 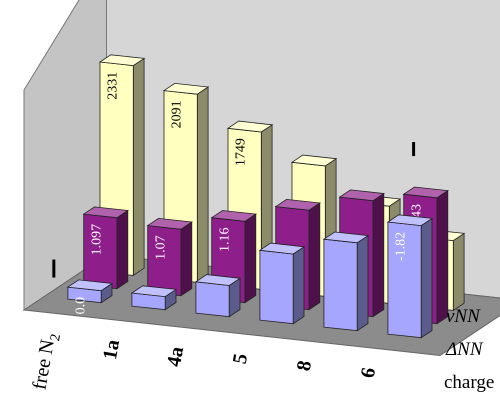 What do you see at coordinates (401, 246) in the screenshot?
I see `bar-value-label: -1.82` at bounding box center [401, 246].